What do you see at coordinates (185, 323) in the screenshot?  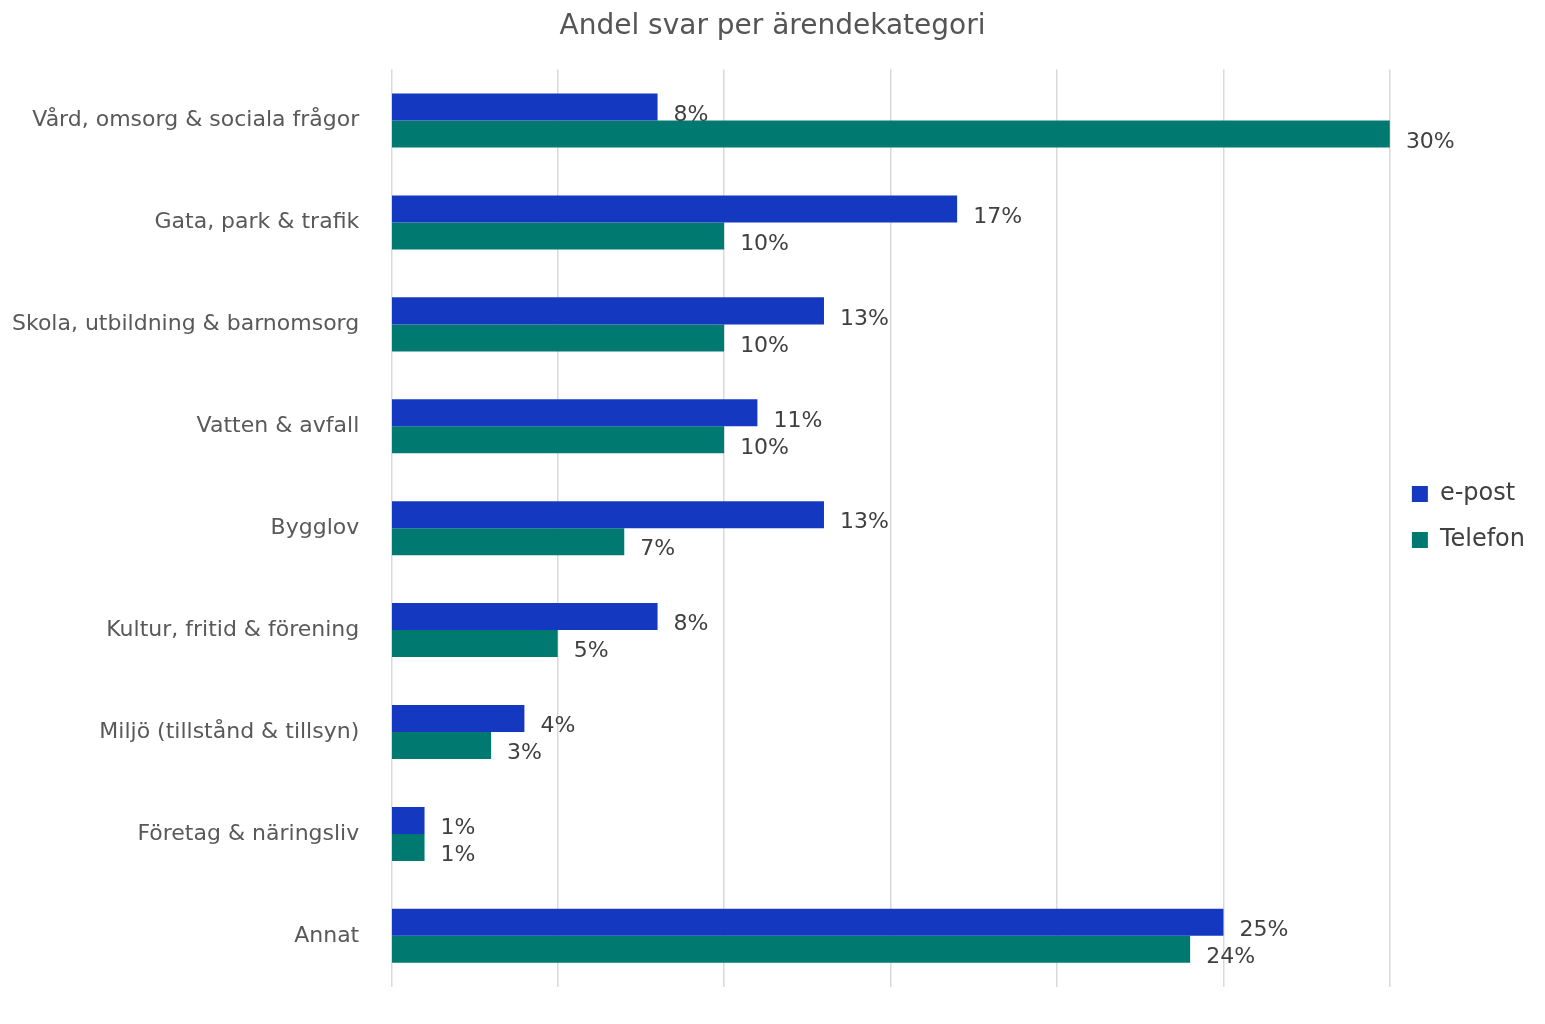 I see `y-tick-label: Skola, utbildning & barnomsorg` at bounding box center [185, 323].